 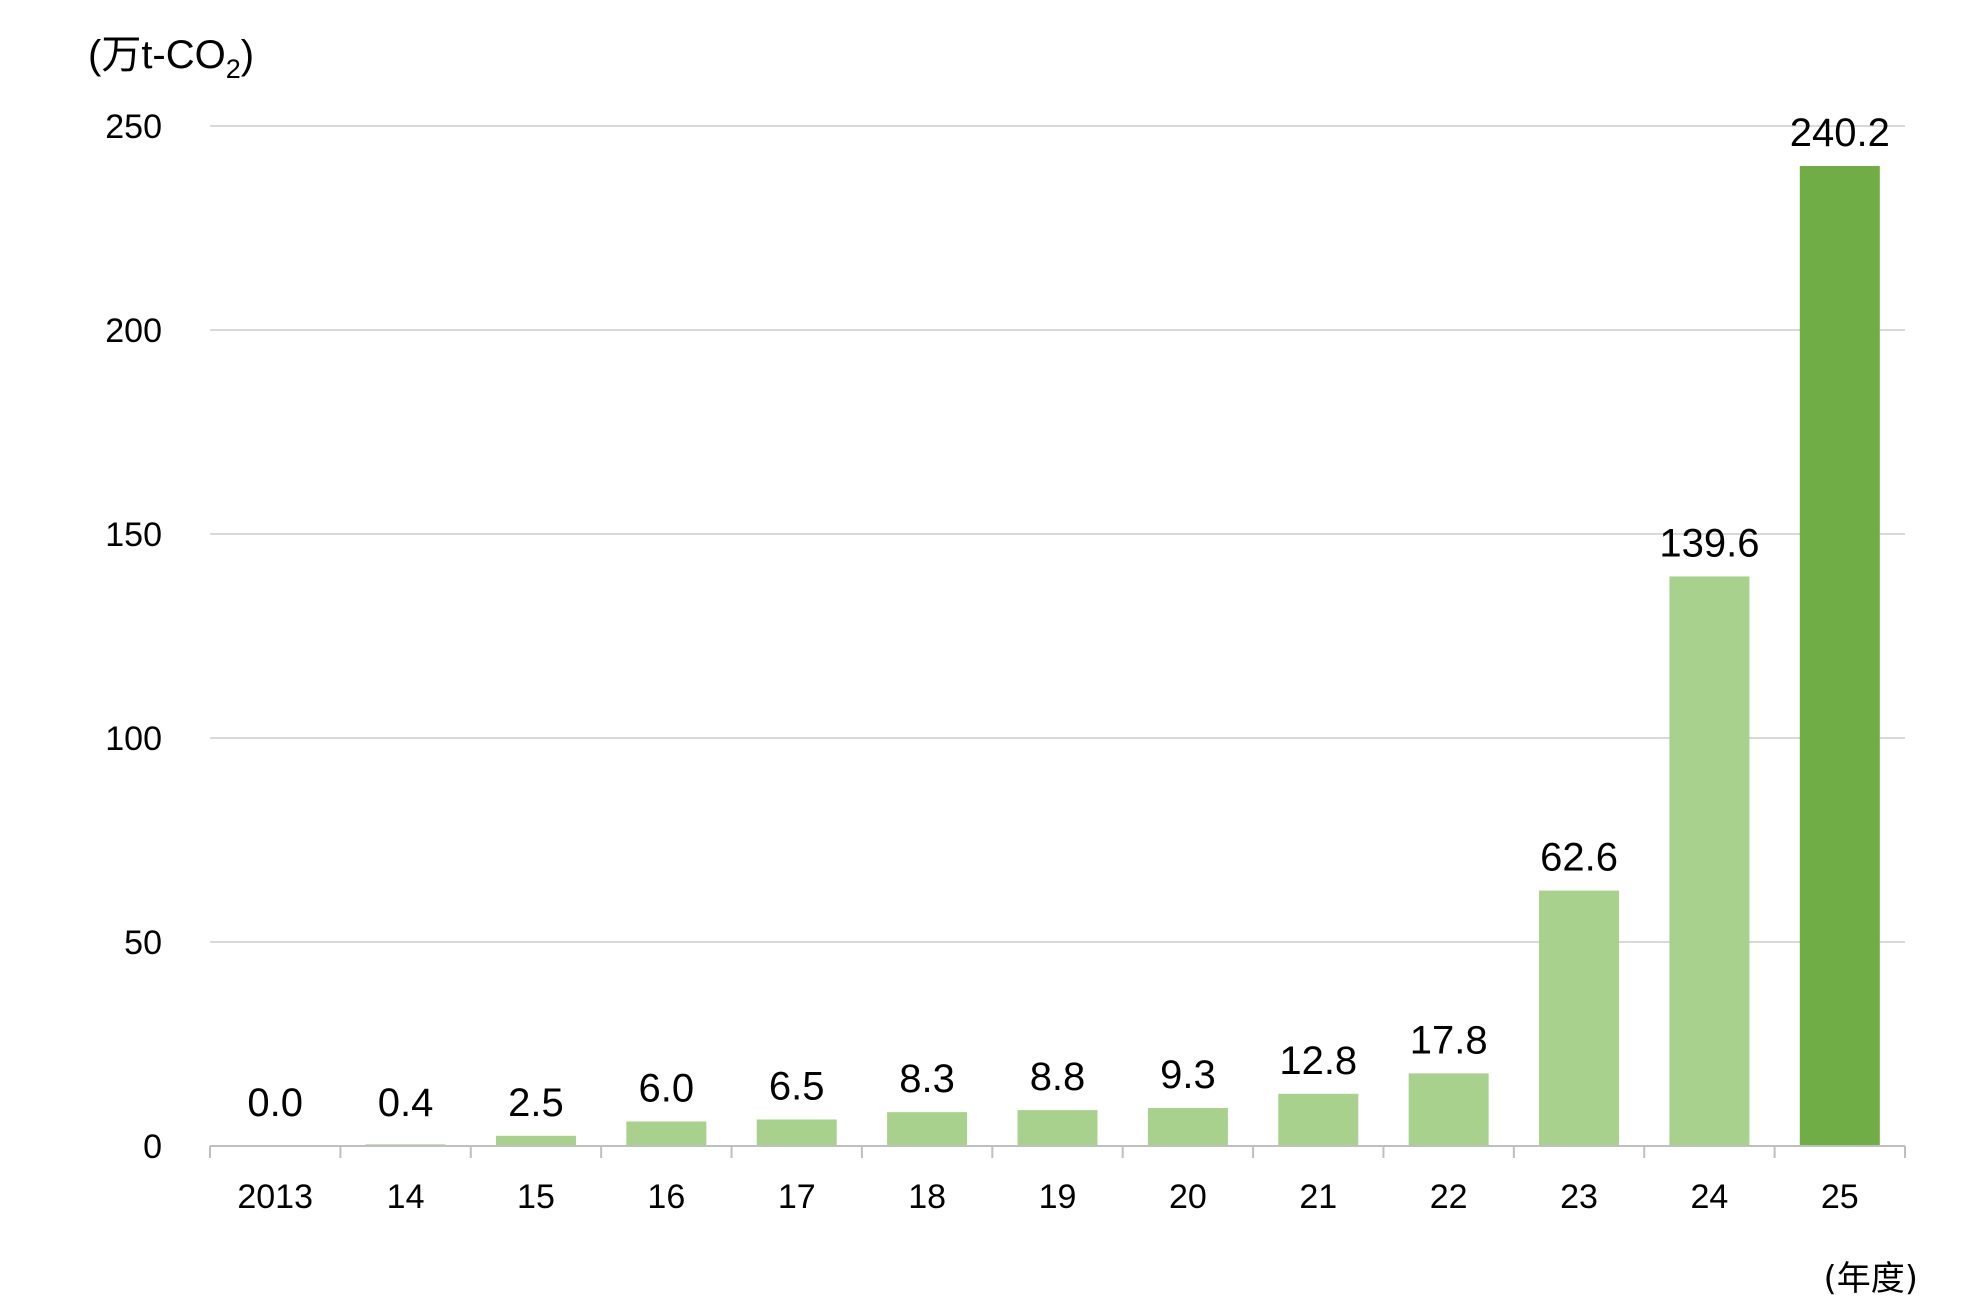 I want to click on data-label-21: 12.8, so click(x=1318, y=1061).